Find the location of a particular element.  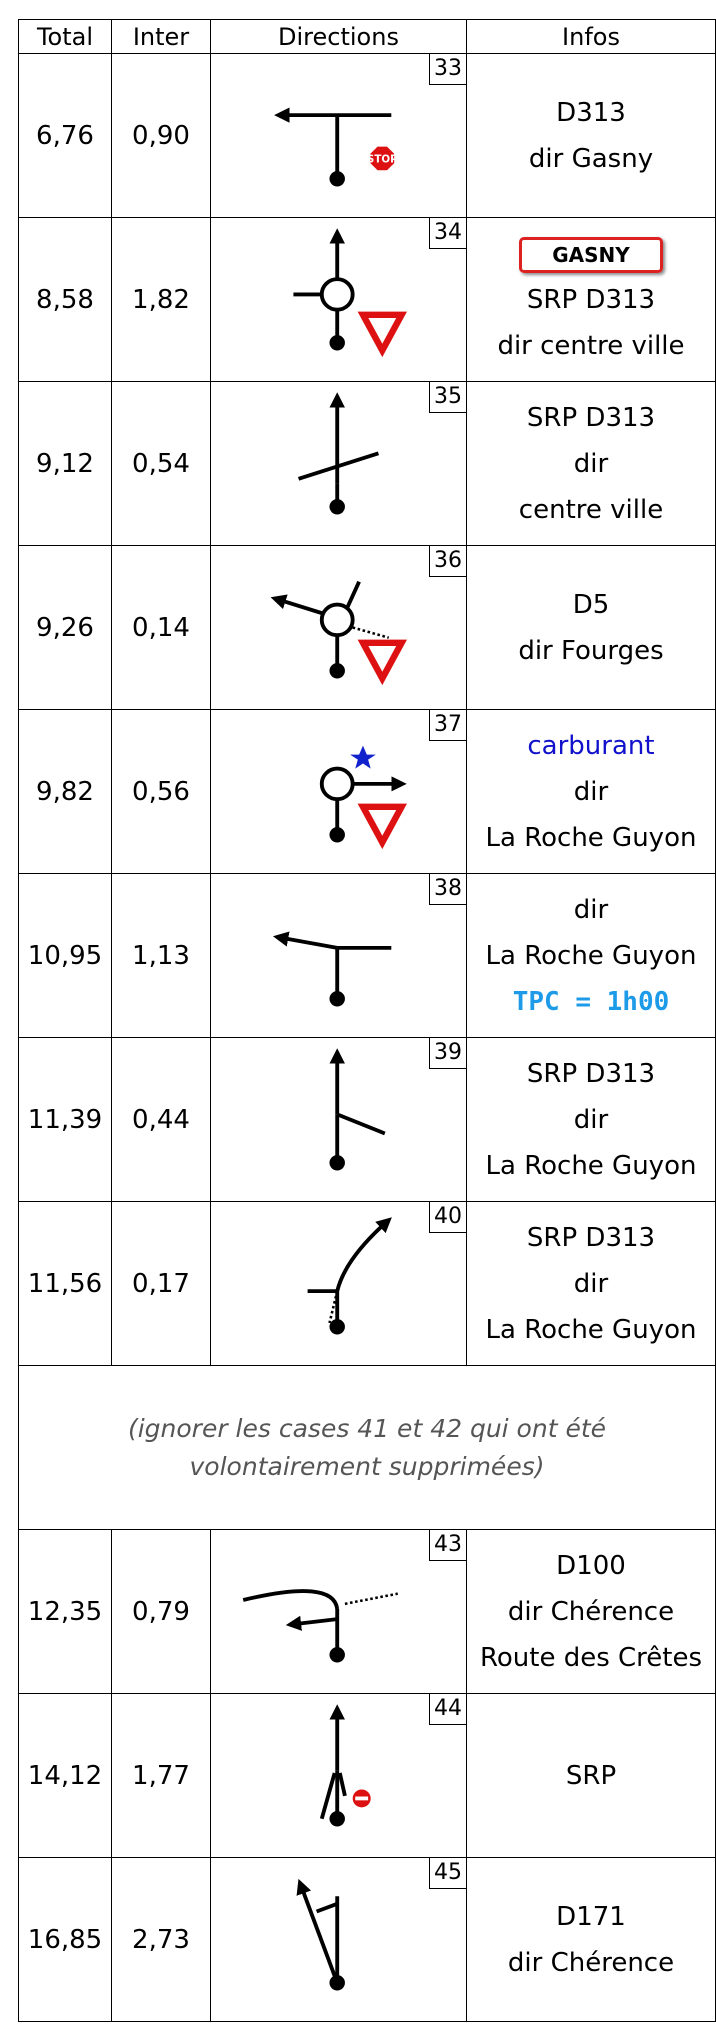

directions-cell: 45 is located at coordinates (338, 1939).